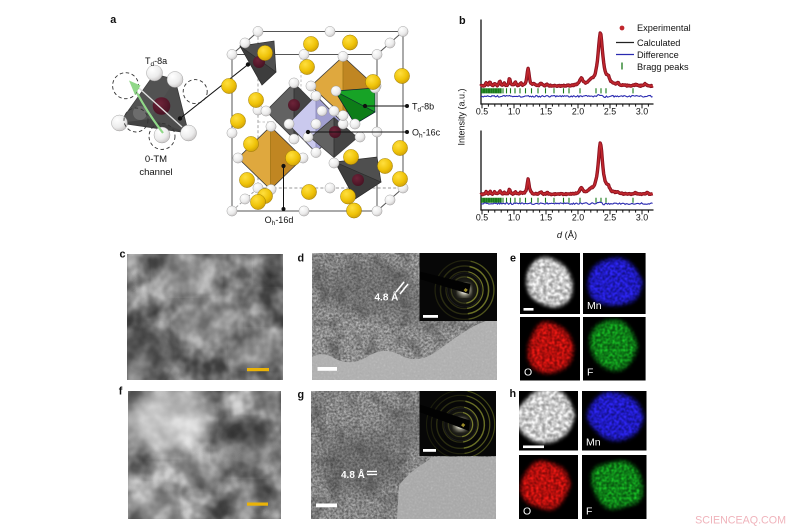 The image size is (800, 530). Describe the element at coordinates (462, 21) in the screenshot. I see `svg-text: b` at that location.